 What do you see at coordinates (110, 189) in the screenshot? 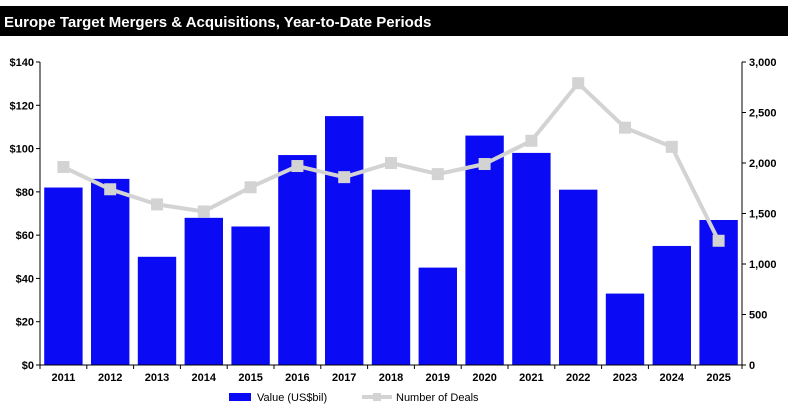
I see `deals-point-2012` at bounding box center [110, 189].